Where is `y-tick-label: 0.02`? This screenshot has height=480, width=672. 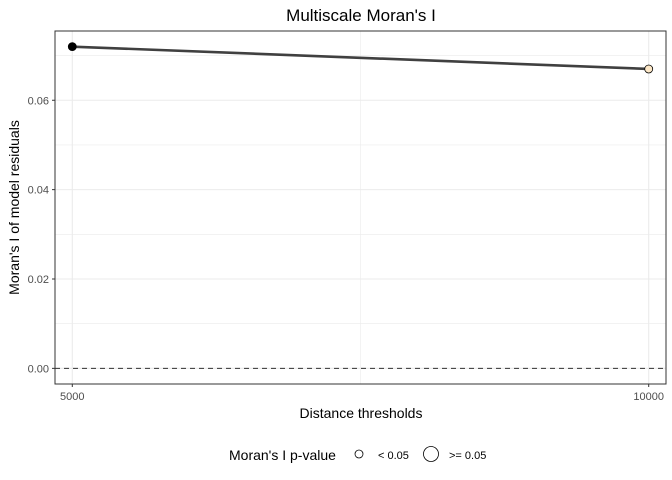
y-tick-label: 0.02 is located at coordinates (38, 280).